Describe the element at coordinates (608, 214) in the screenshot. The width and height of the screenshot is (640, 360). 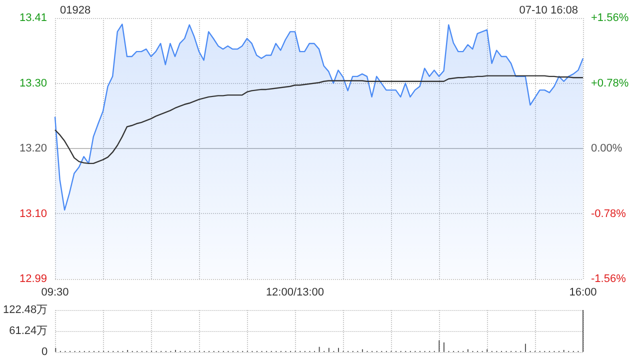
I see `y2-tick-label: -0.78%` at that location.